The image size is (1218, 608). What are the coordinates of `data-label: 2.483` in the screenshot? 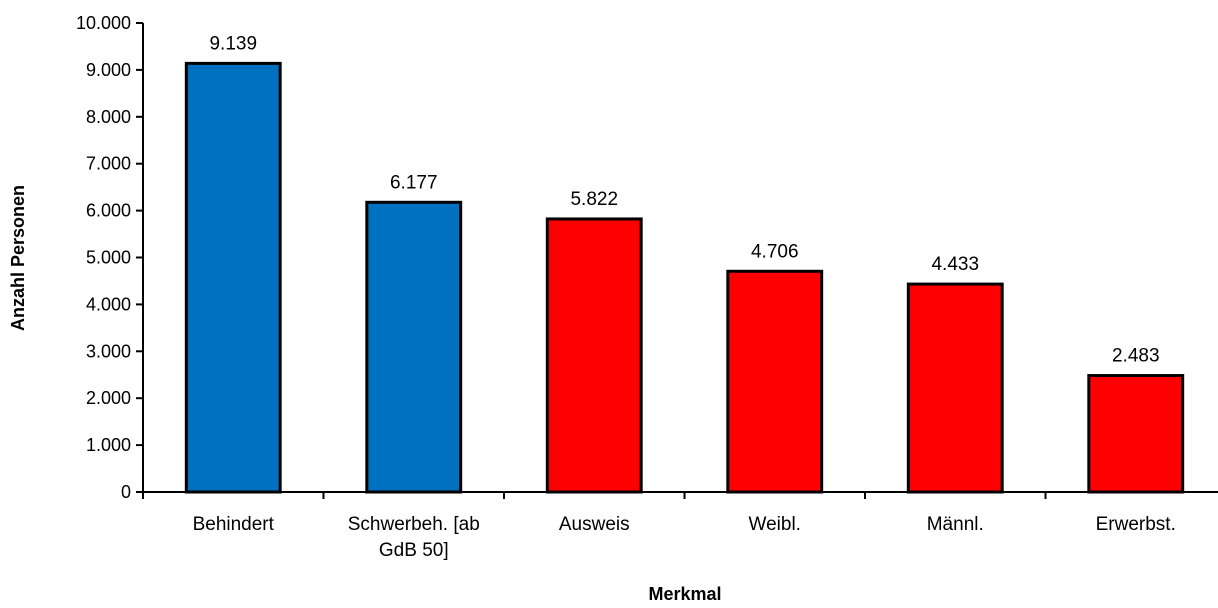 It's located at (1136, 356).